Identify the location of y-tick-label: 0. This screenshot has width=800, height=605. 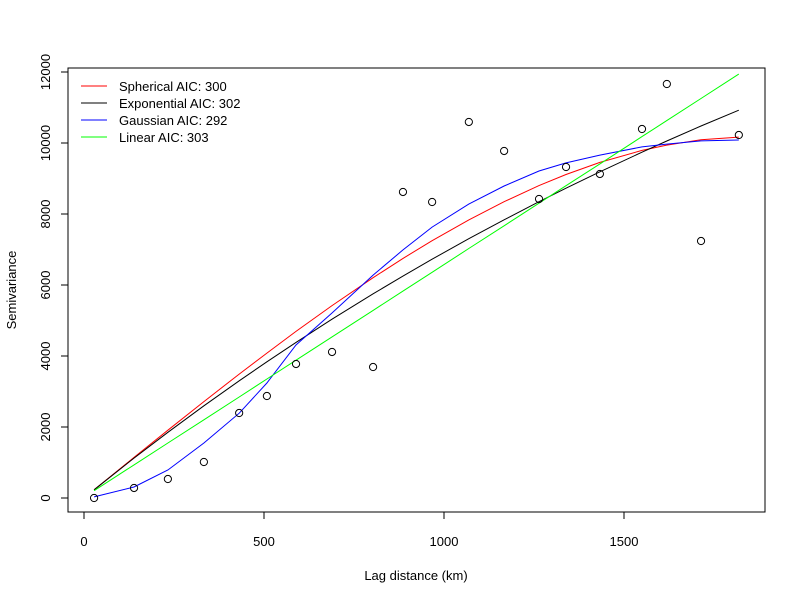
(45, 497).